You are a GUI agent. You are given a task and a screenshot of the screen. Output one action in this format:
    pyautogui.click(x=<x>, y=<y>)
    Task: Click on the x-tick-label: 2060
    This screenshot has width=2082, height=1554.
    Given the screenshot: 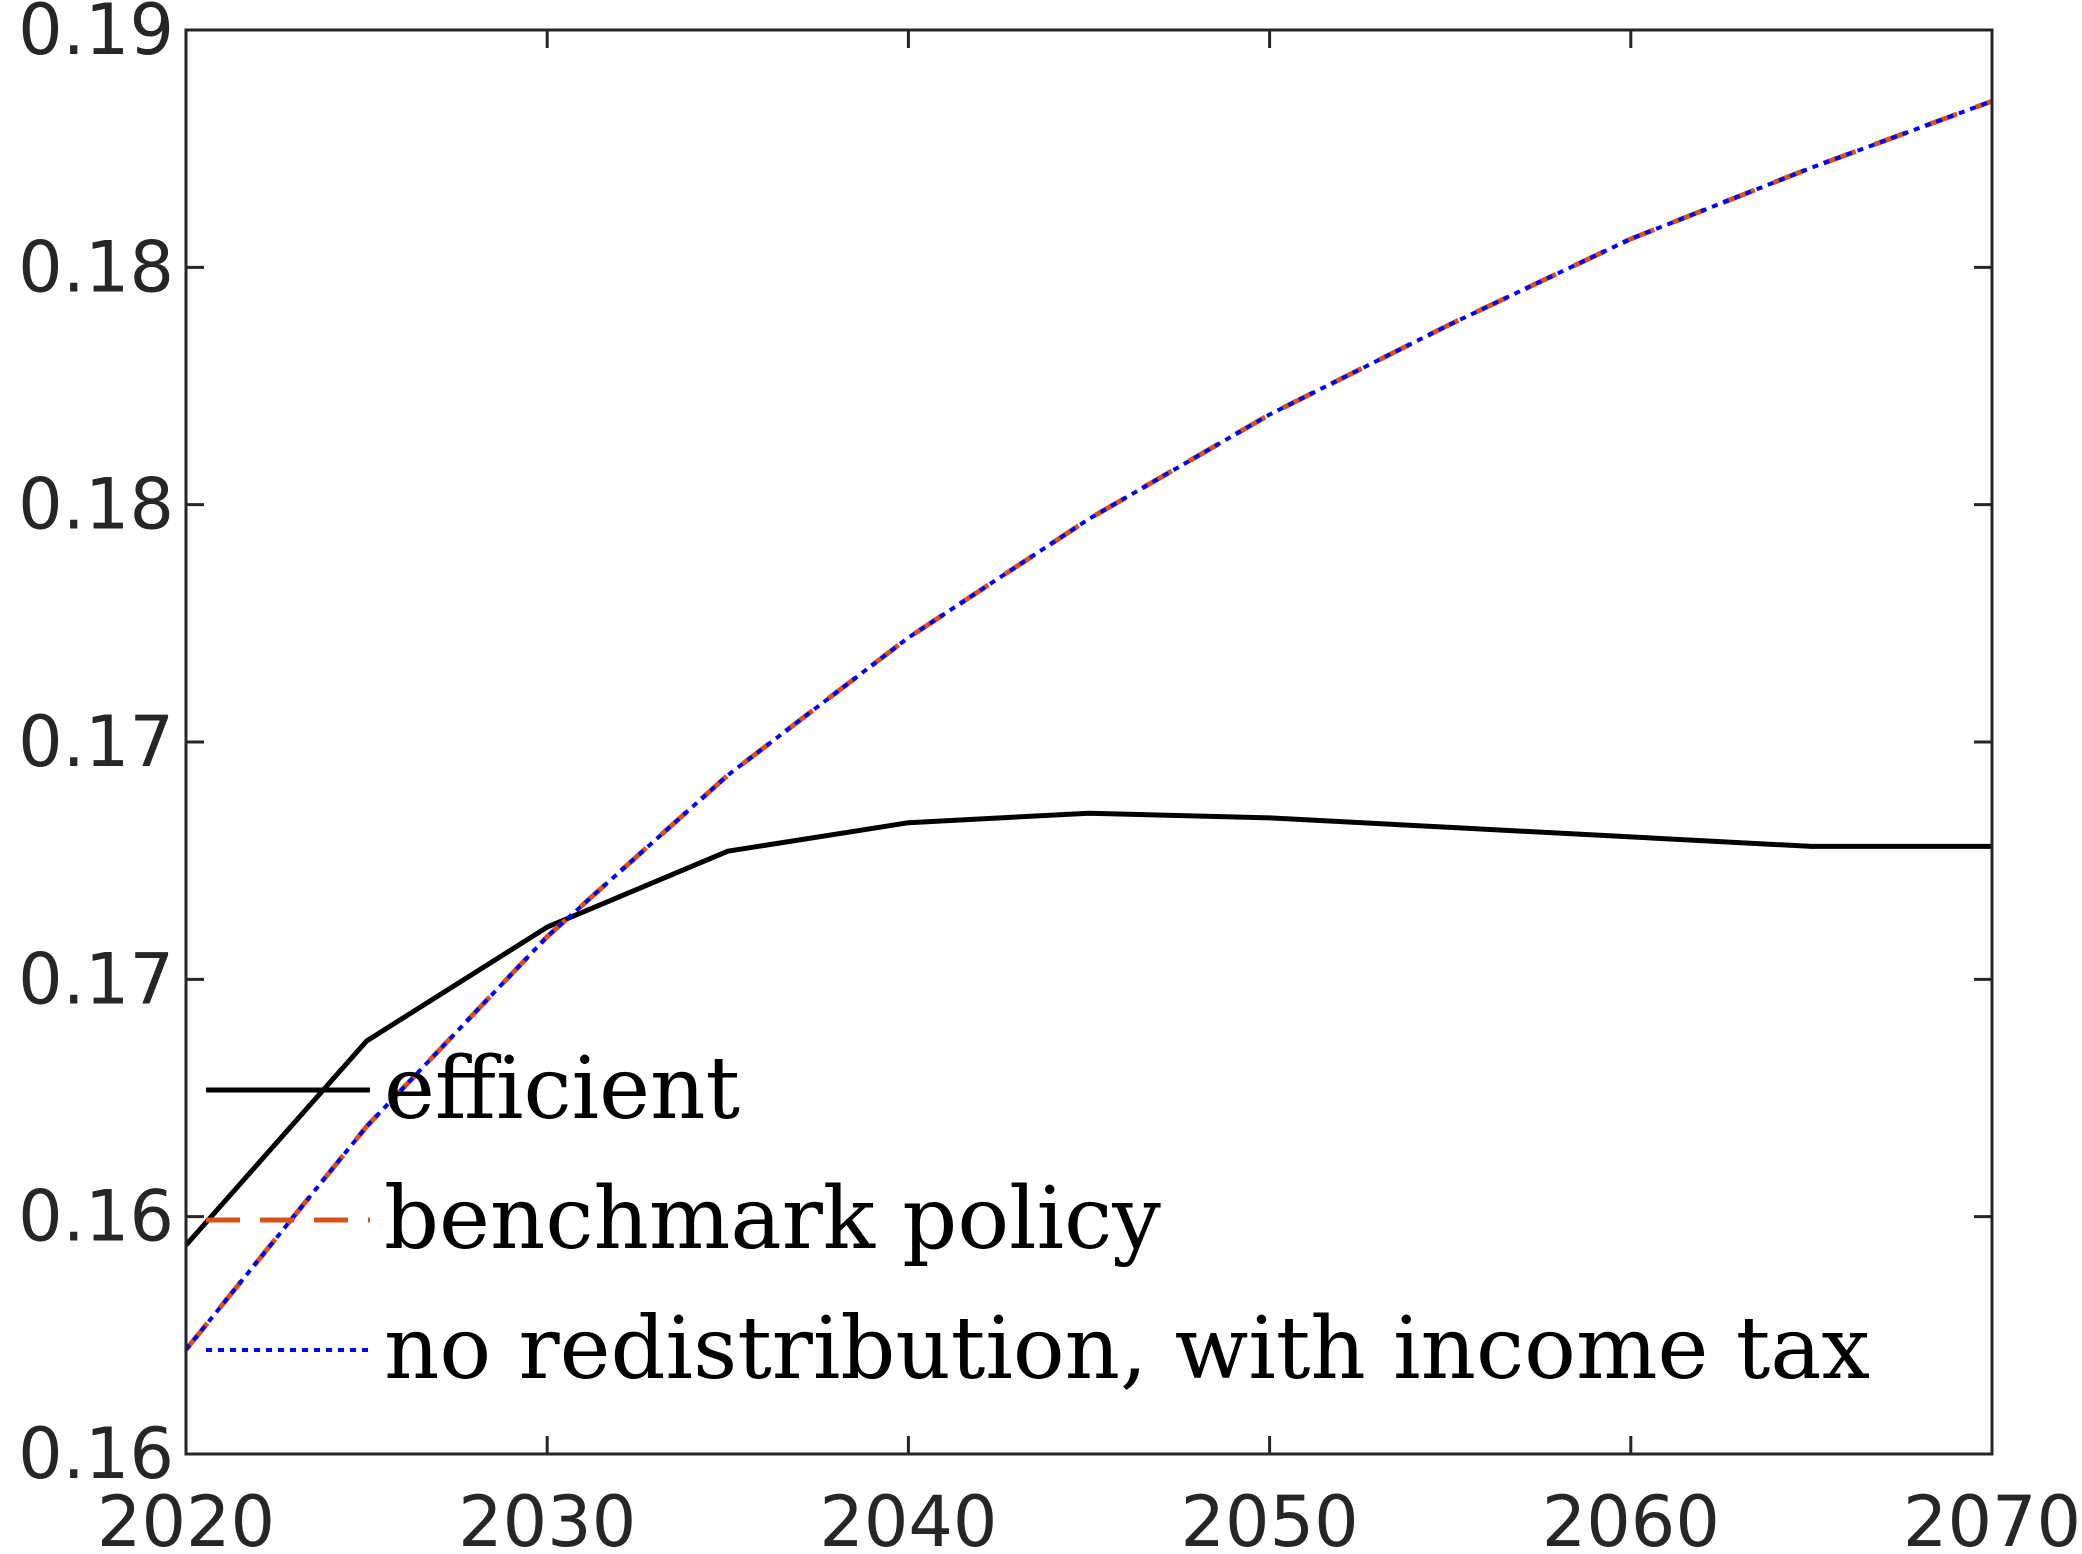 What is the action you would take?
    pyautogui.click(x=1631, y=1517)
    